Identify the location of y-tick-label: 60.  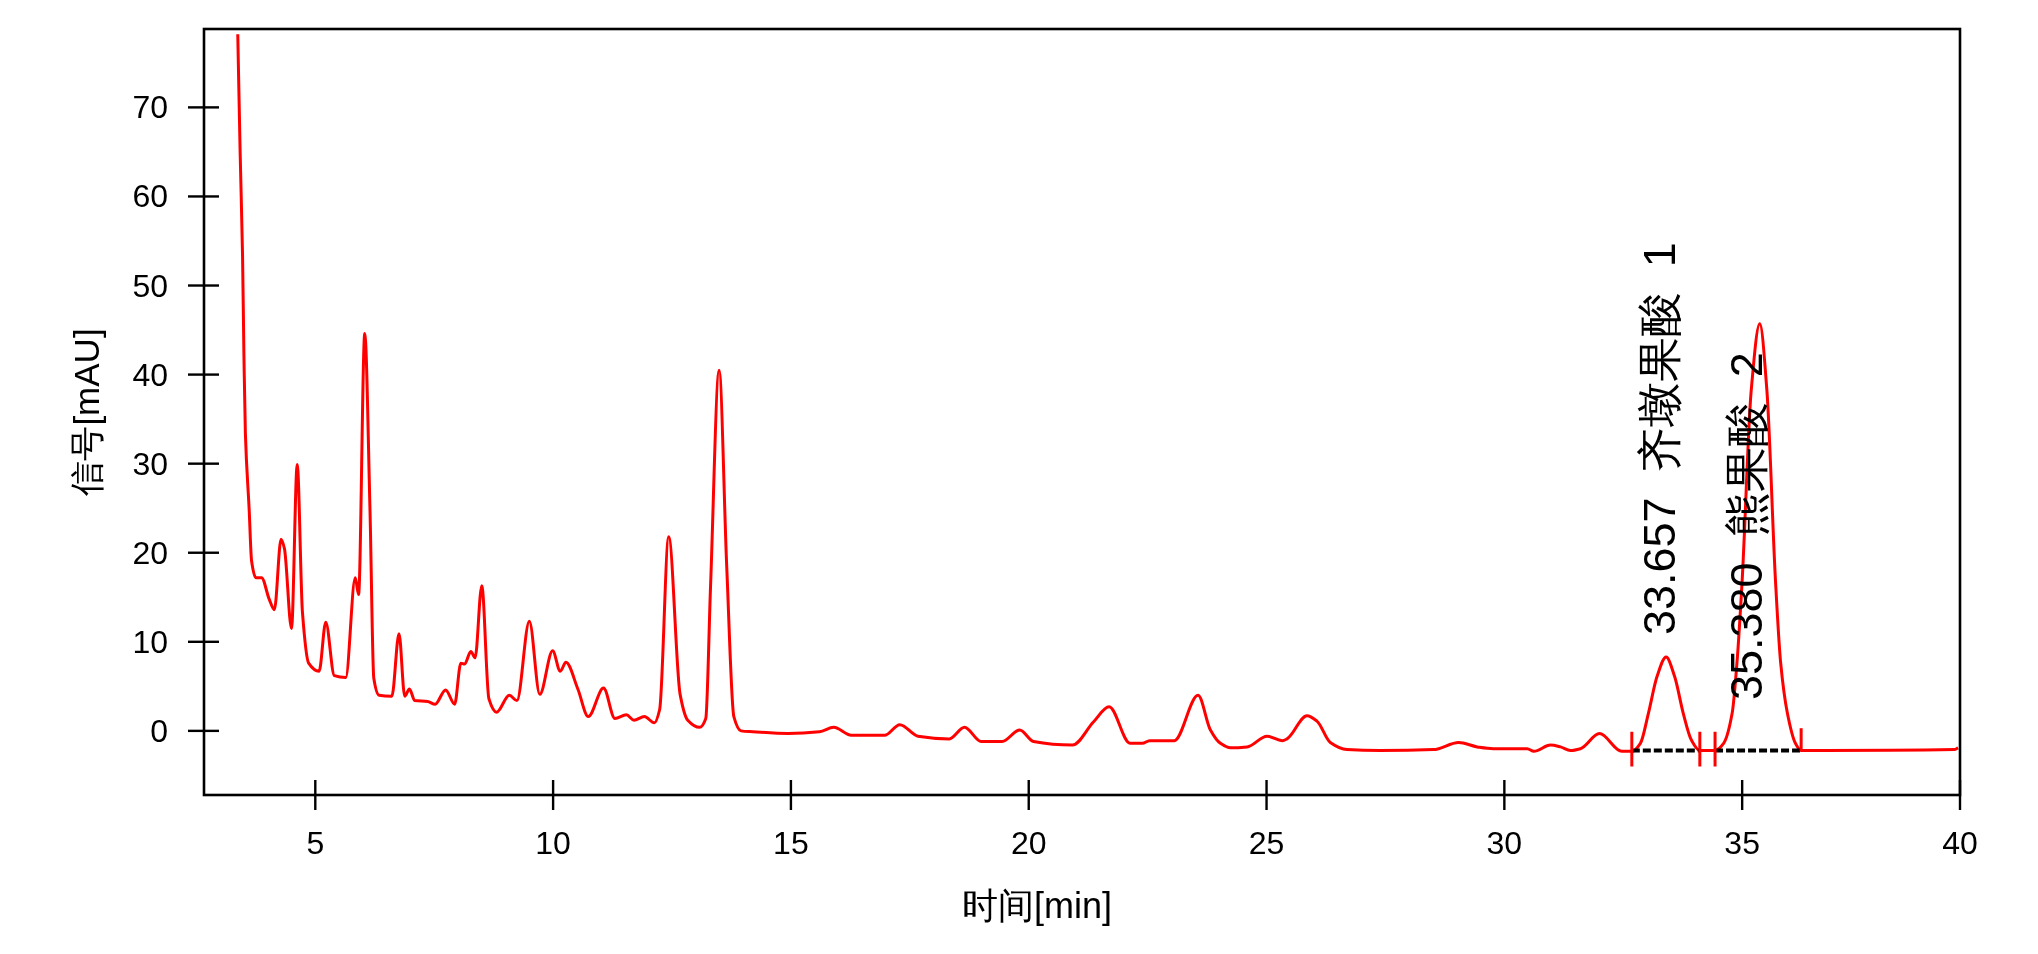
(150, 196).